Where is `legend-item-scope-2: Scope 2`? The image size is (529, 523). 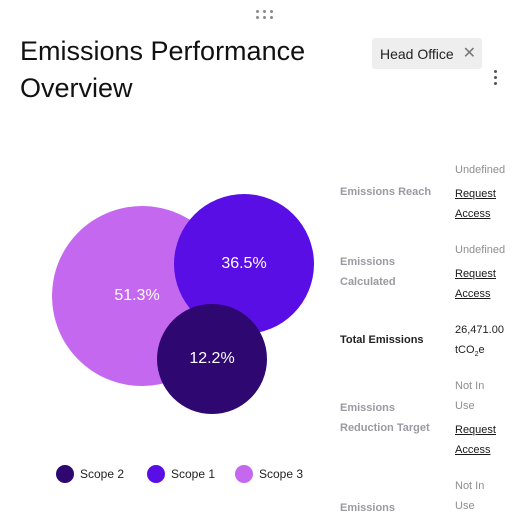 legend-item-scope-2: Scope 2 is located at coordinates (90, 474).